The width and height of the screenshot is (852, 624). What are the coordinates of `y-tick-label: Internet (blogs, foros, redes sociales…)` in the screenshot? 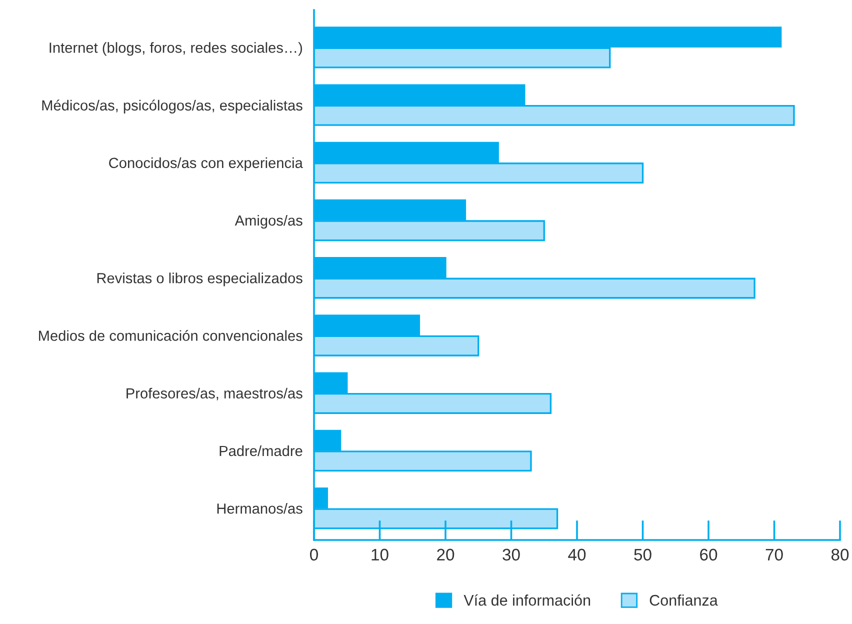 It's located at (176, 49).